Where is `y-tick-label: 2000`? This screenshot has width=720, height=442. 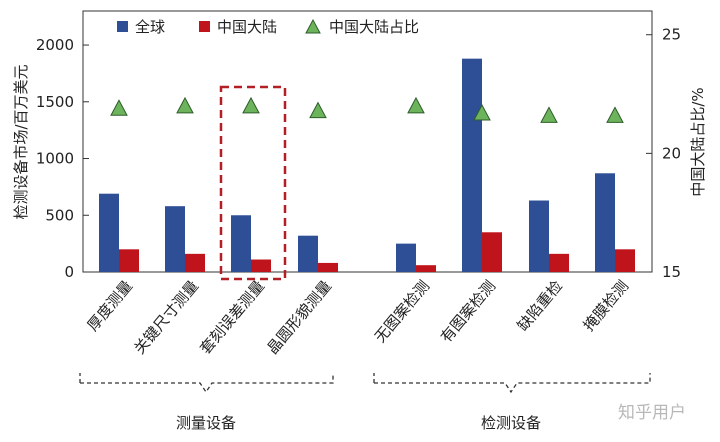
y-tick-label: 2000 is located at coordinates (55, 45).